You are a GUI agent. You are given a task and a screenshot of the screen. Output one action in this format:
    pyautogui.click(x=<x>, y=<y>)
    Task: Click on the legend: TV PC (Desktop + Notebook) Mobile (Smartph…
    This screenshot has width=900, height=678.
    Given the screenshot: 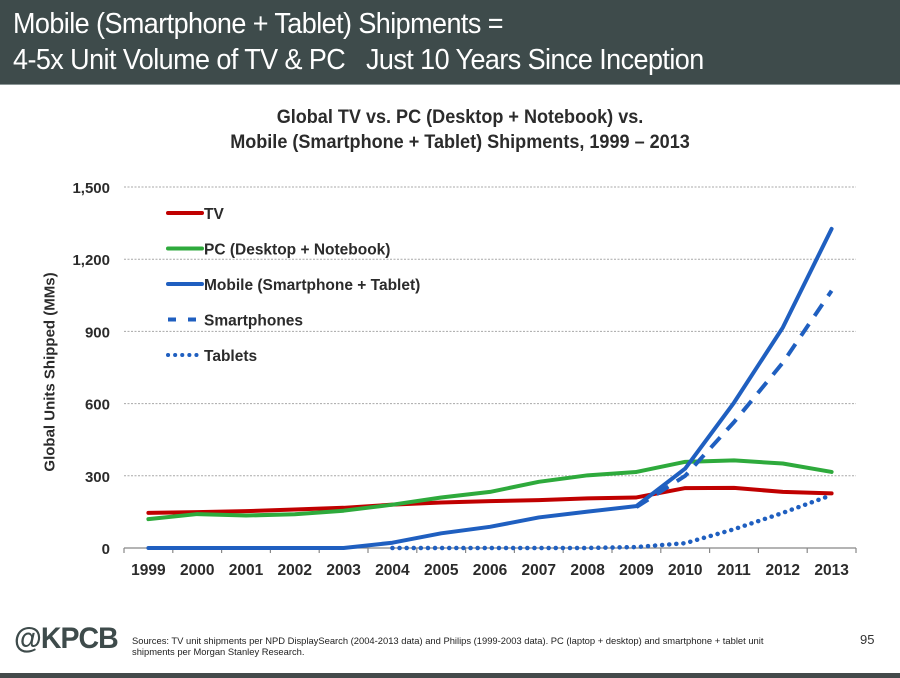 What is the action you would take?
    pyautogui.click(x=293, y=285)
    